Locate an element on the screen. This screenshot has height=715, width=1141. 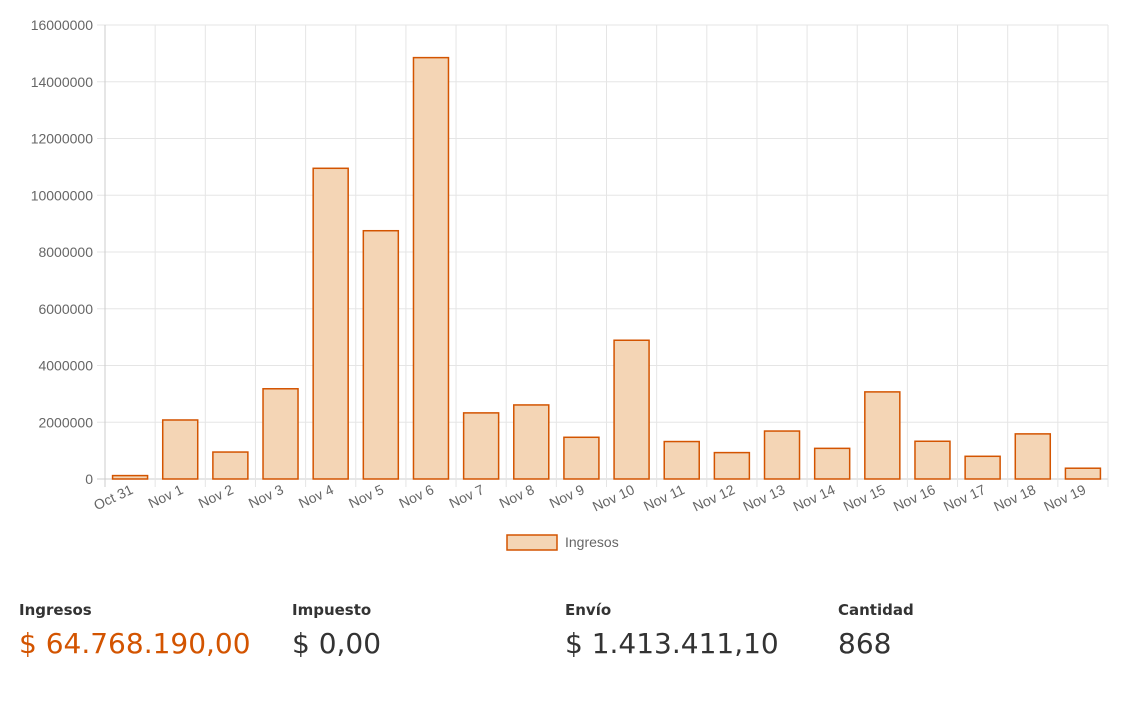
x-tick-label: Nov 2 is located at coordinates (216, 496).